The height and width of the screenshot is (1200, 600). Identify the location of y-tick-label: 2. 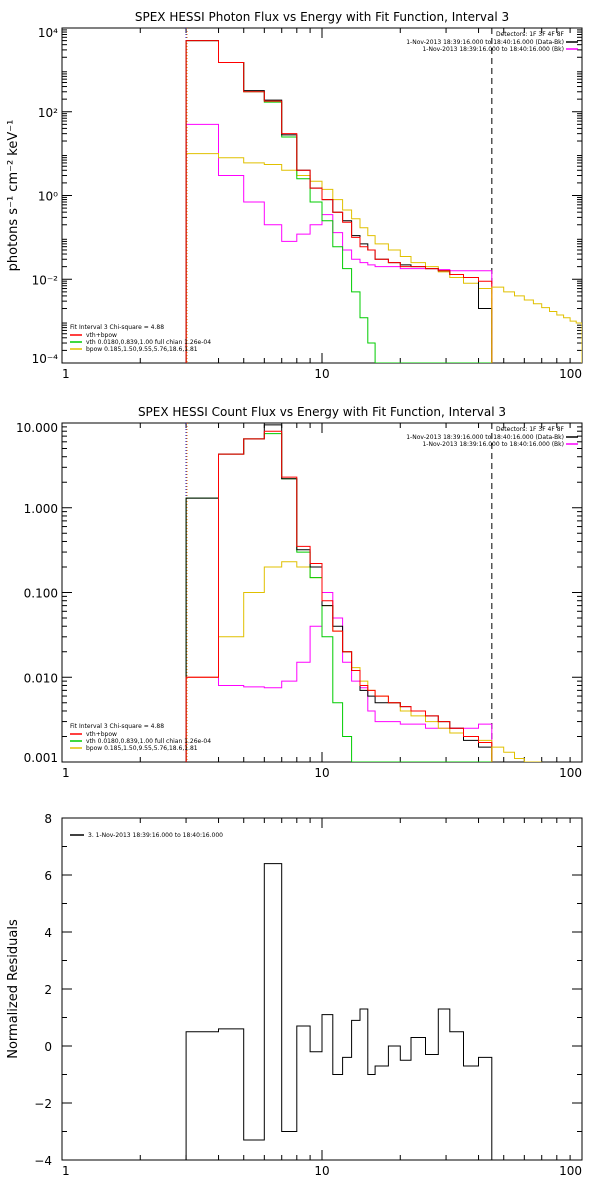
(48, 990).